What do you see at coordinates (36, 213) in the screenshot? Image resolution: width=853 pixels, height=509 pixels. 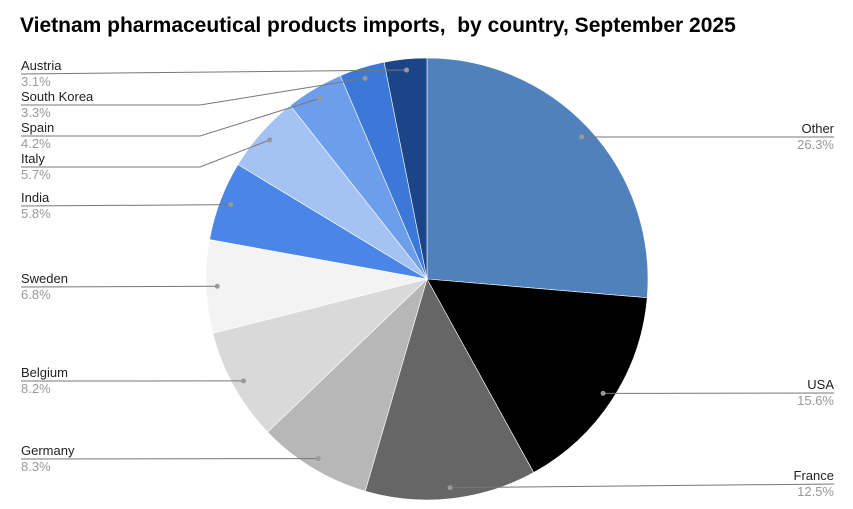 I see `slice-value-india: 5.8%` at bounding box center [36, 213].